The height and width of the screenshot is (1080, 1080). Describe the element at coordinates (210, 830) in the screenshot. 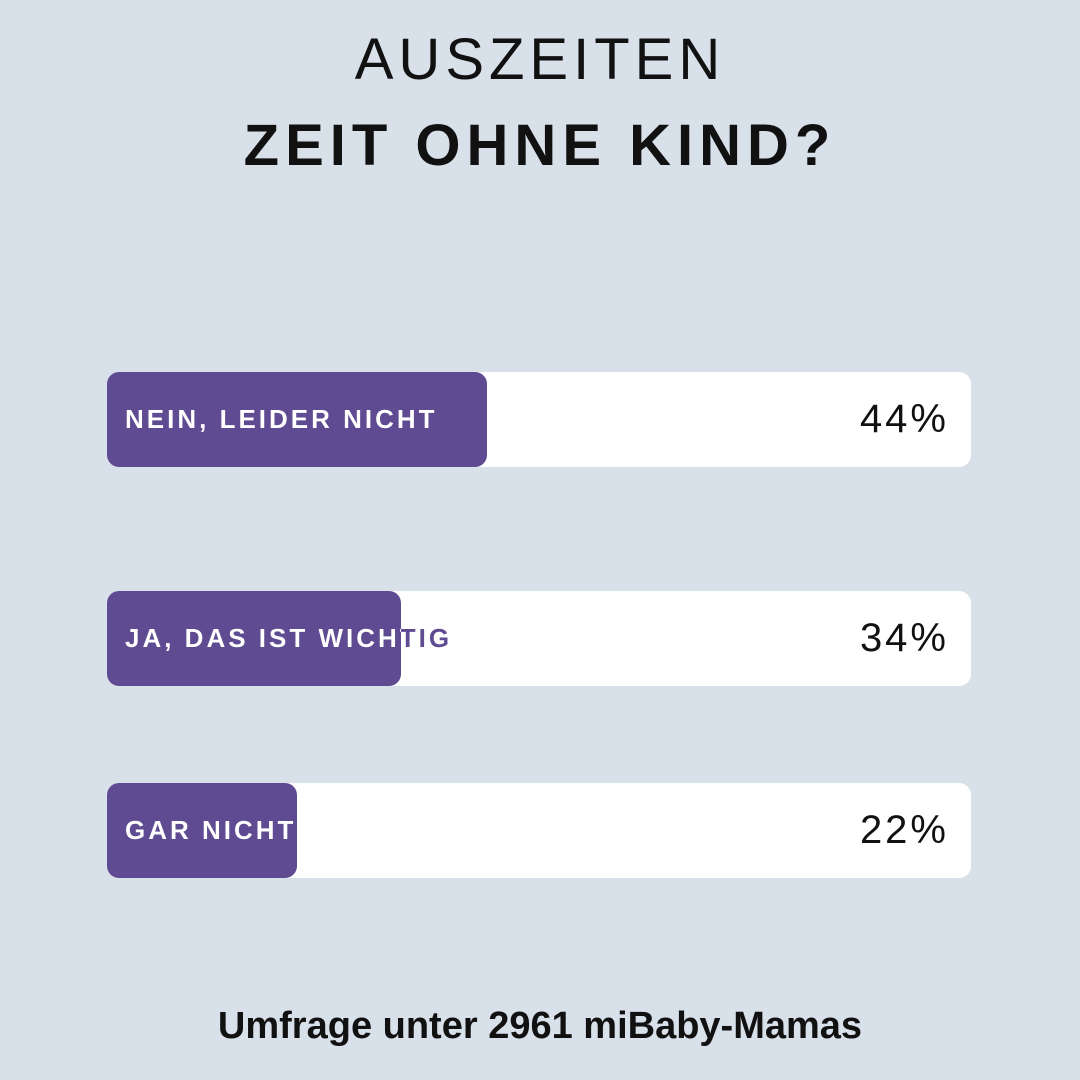

I see `bar-label: GAR NICHT` at that location.